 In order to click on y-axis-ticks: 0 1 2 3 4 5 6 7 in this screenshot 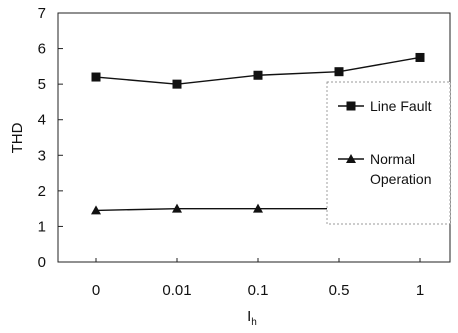, I will do `click(50, 138)`.